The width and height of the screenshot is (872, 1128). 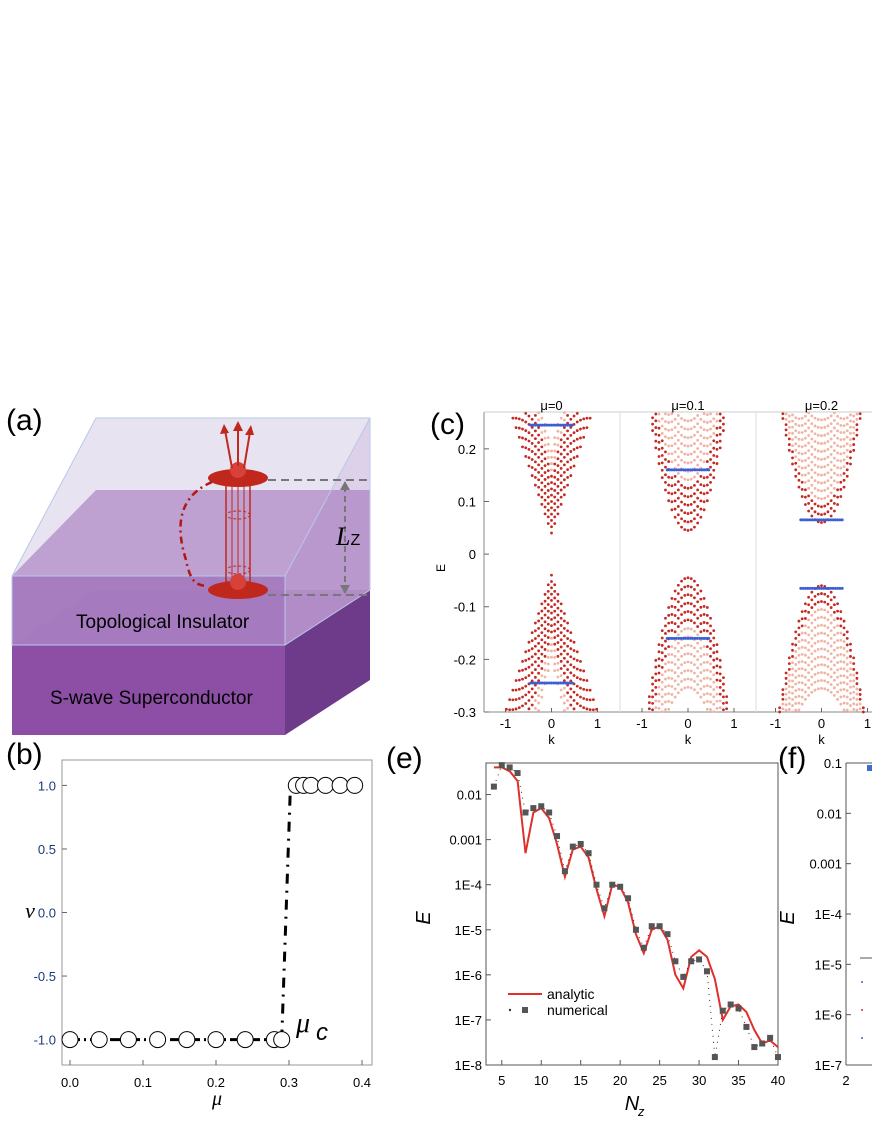 I want to click on lz-label-main: L, so click(x=343, y=536).